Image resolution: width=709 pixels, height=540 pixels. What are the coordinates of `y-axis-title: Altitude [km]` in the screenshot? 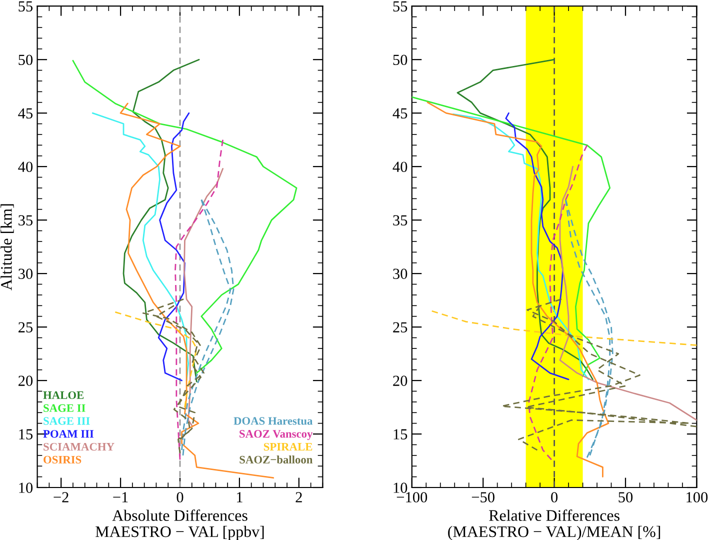 It's located at (7, 247).